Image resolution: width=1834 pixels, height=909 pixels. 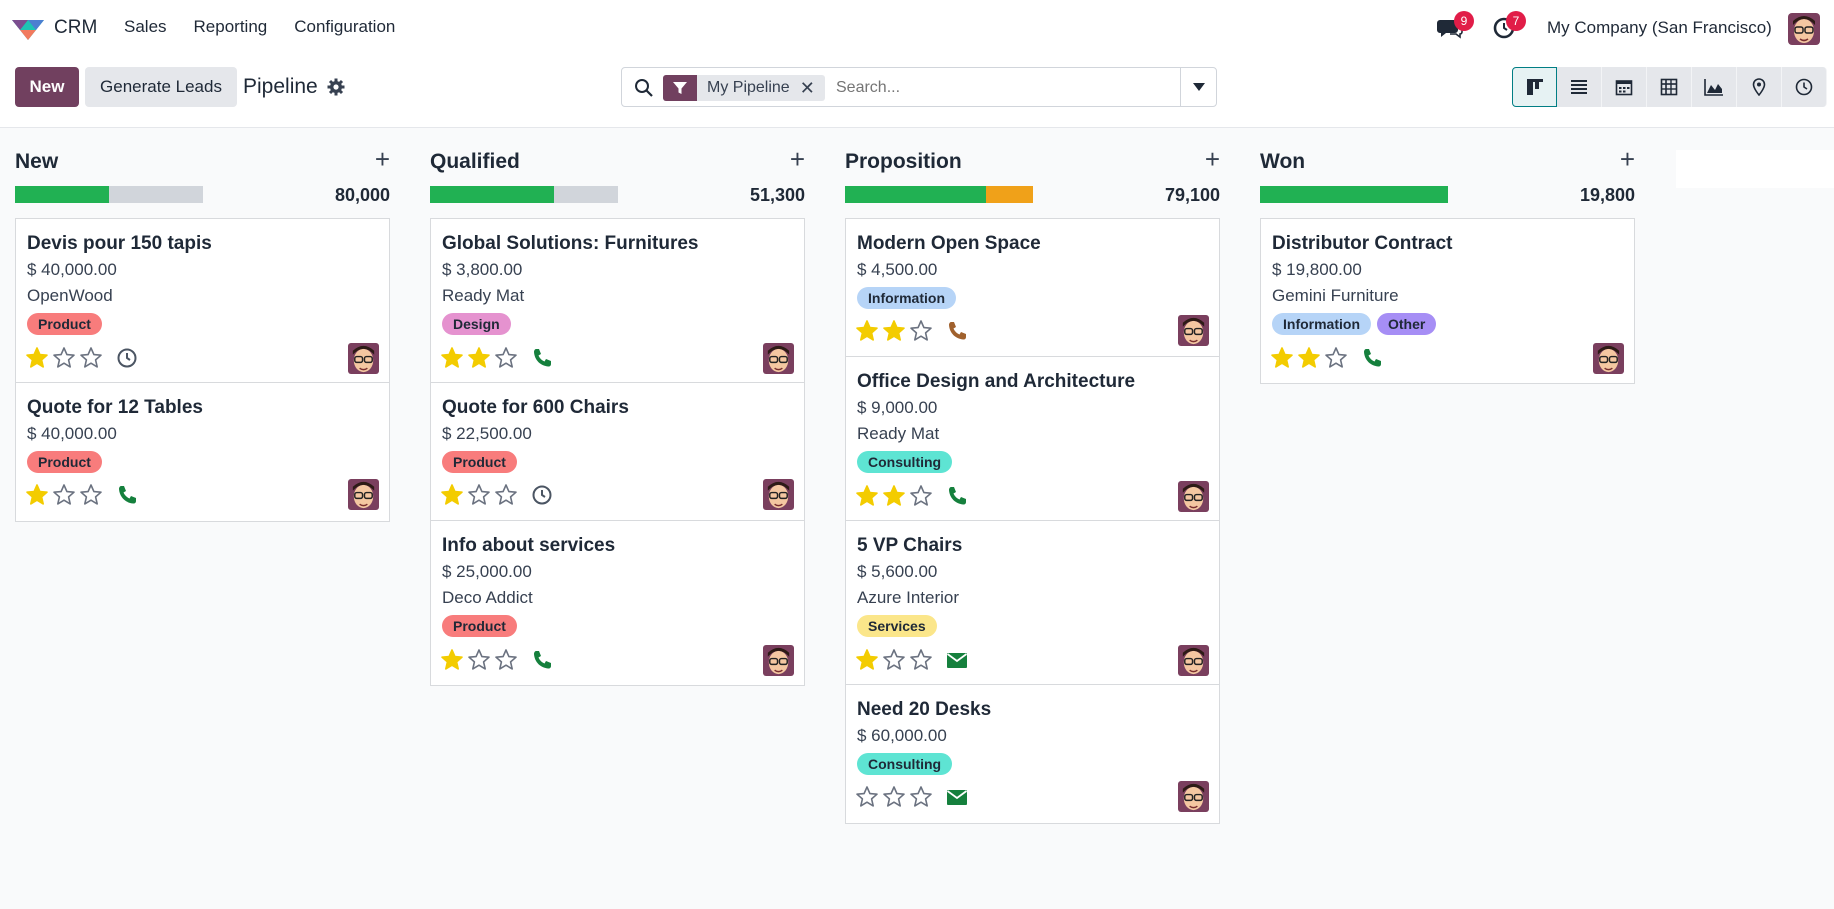 I want to click on column-title: Proposition, so click(x=903, y=161).